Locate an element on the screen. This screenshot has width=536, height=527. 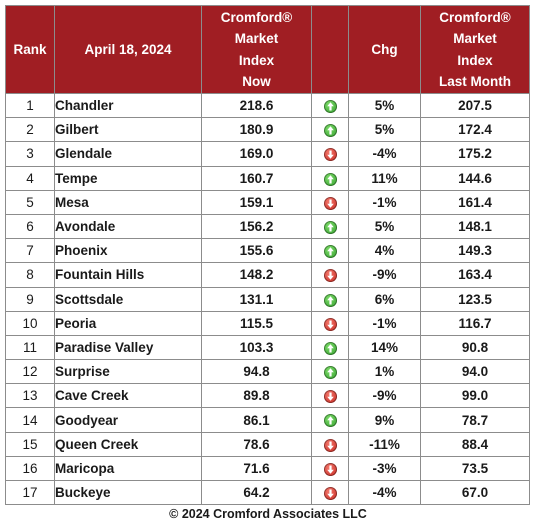
header-last-line: Index is located at coordinates (475, 60).